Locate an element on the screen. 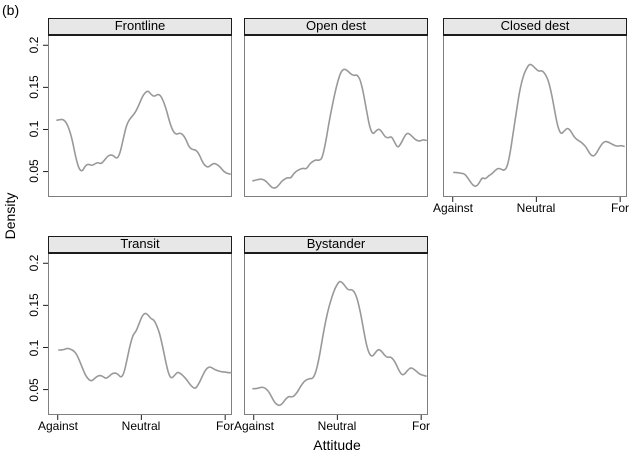 The height and width of the screenshot is (461, 630). panel-title: Open dest is located at coordinates (336, 25).